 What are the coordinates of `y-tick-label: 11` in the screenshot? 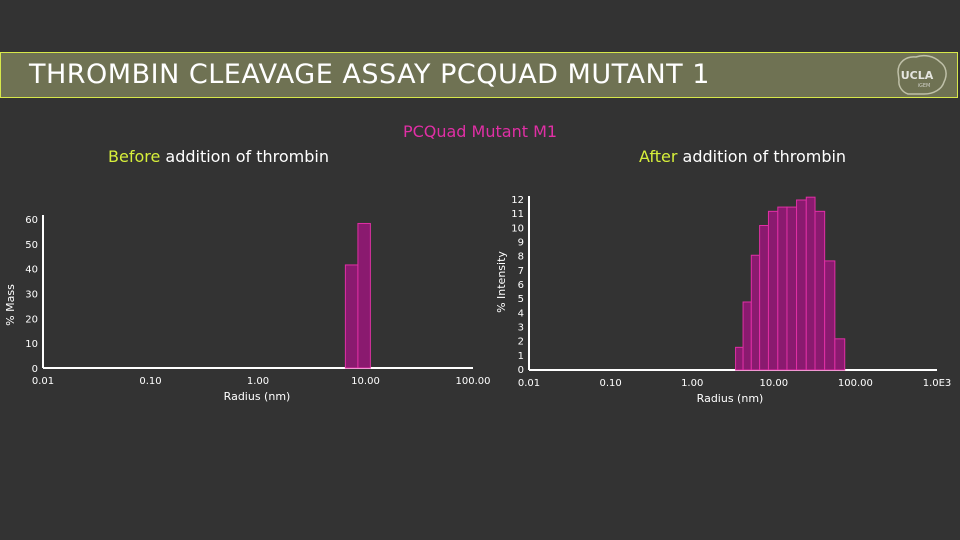 It's located at (517, 214).